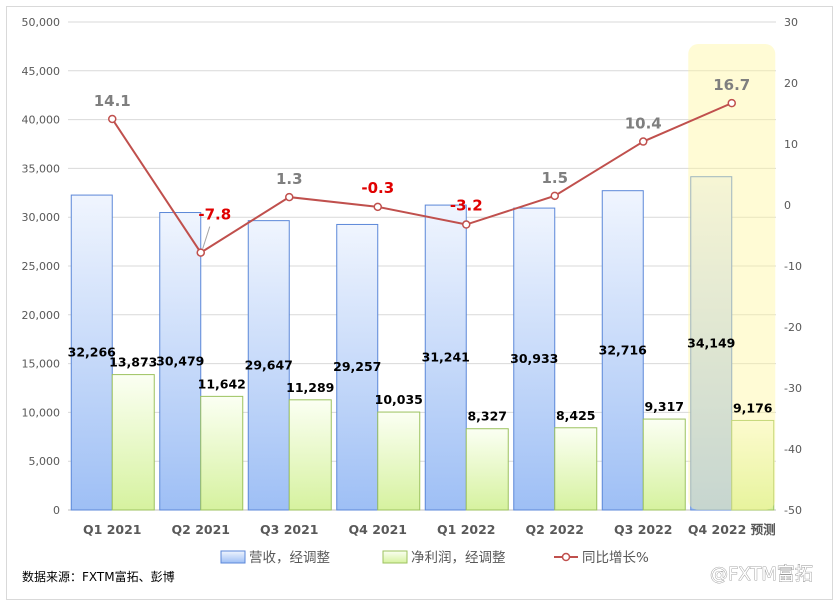 This screenshot has height=611, width=840. I want to click on data-source: 数据来源：FXTM富拓、彭博, so click(98, 576).